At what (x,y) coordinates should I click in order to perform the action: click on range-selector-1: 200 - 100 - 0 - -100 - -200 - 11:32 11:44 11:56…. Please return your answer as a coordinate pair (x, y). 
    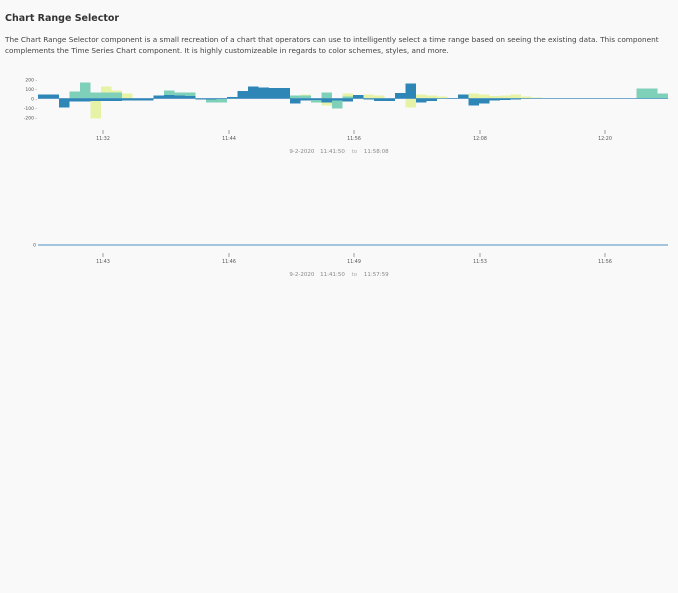
    Looking at the image, I should click on (339, 110).